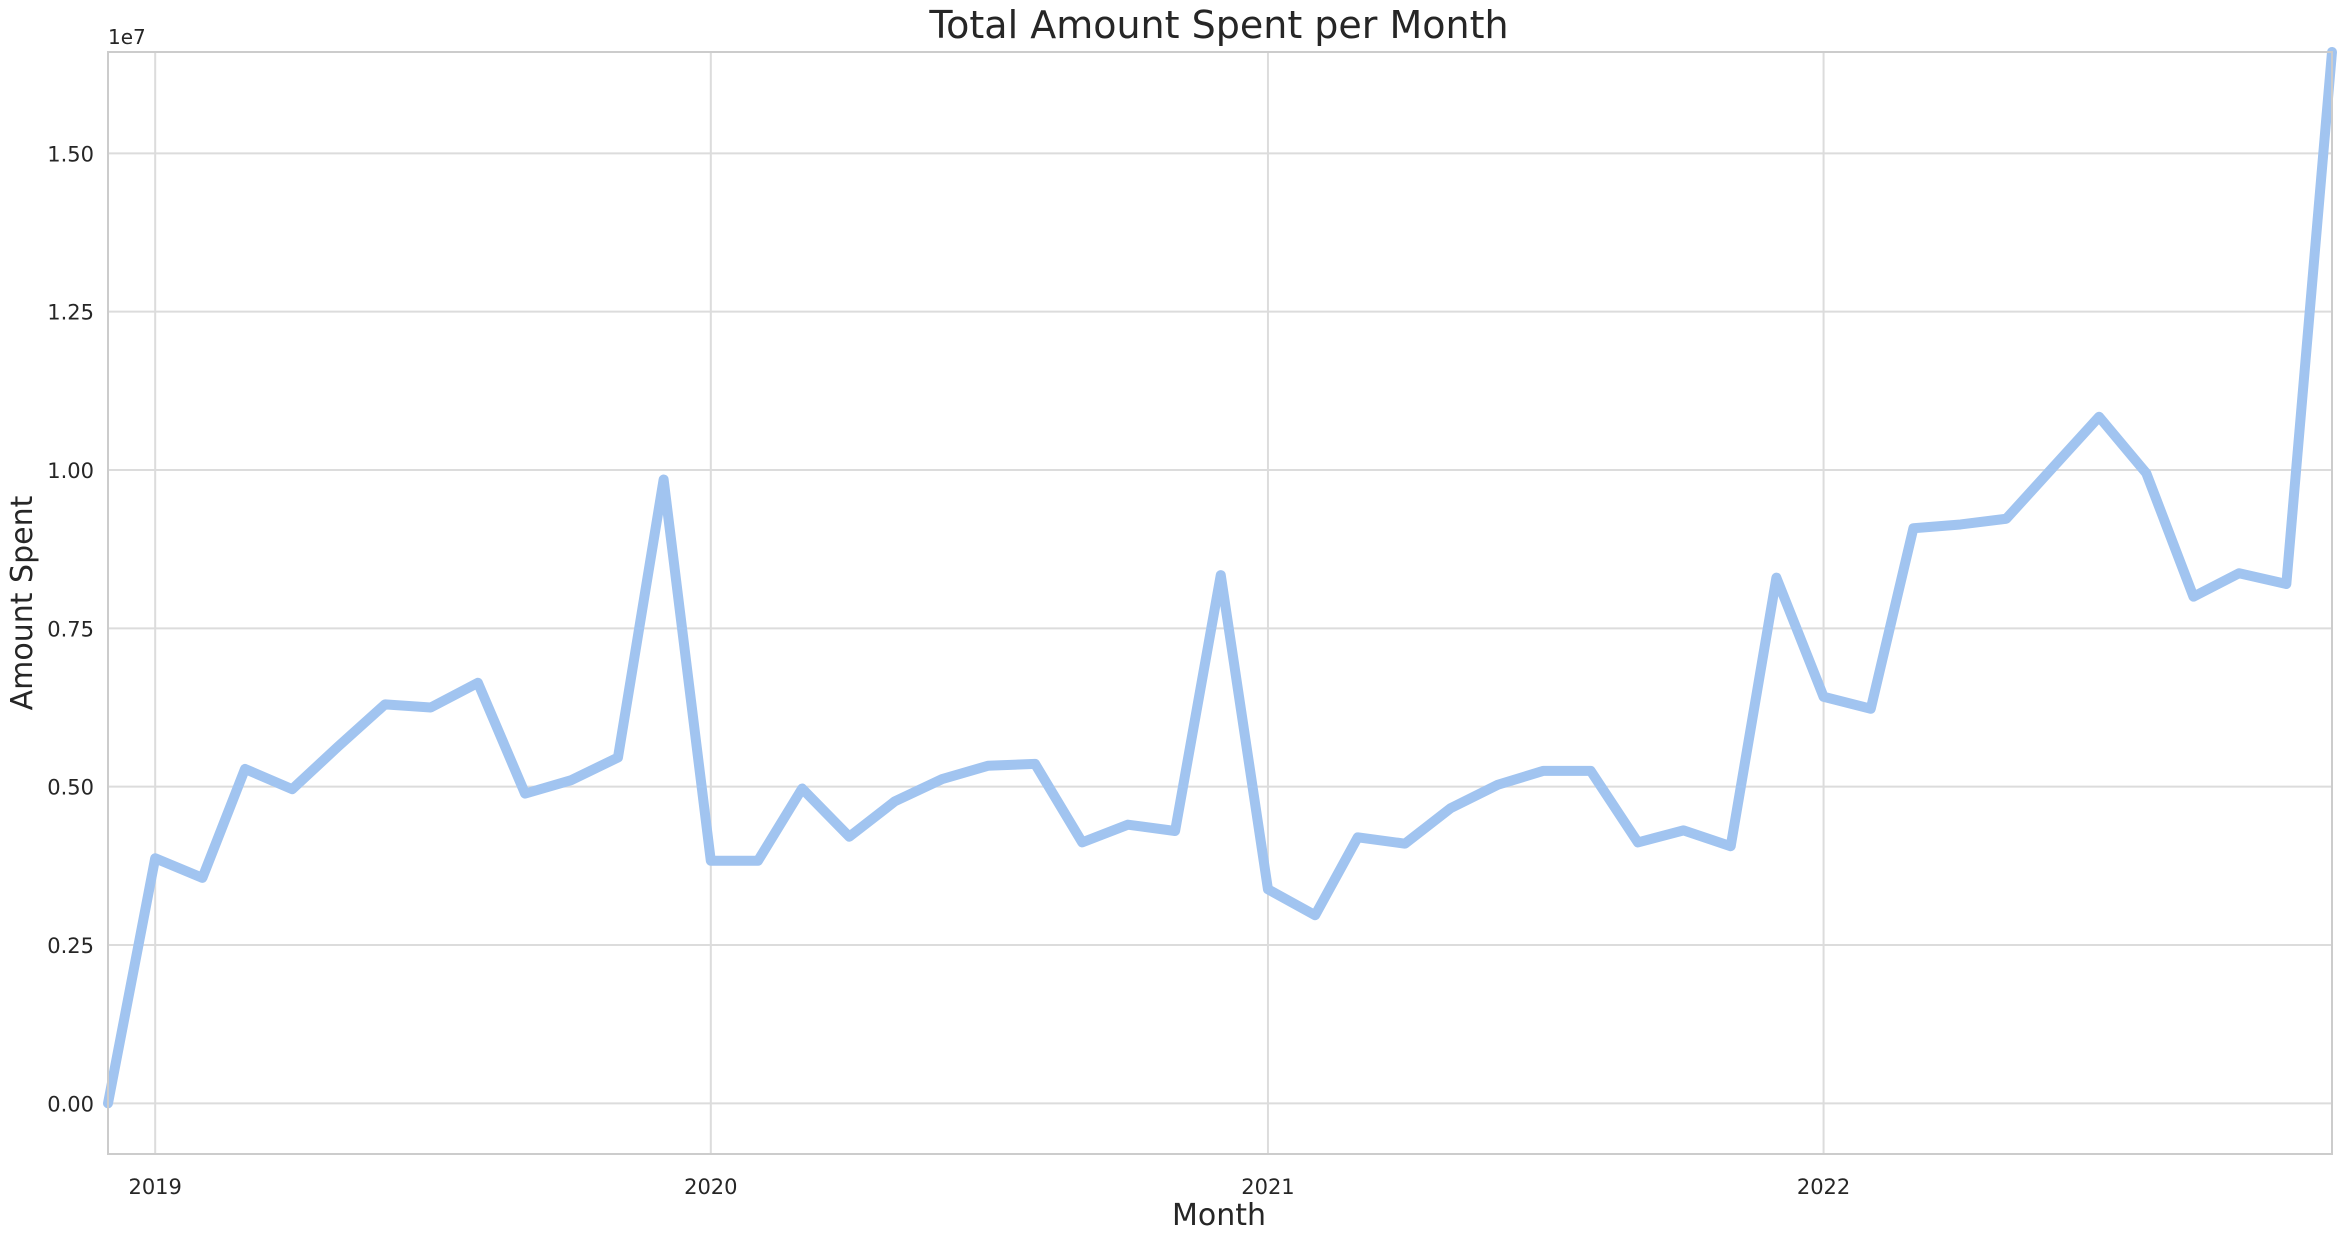 This screenshot has width=2340, height=1244. What do you see at coordinates (70, 471) in the screenshot?
I see `y-tick-label: 1.00` at bounding box center [70, 471].